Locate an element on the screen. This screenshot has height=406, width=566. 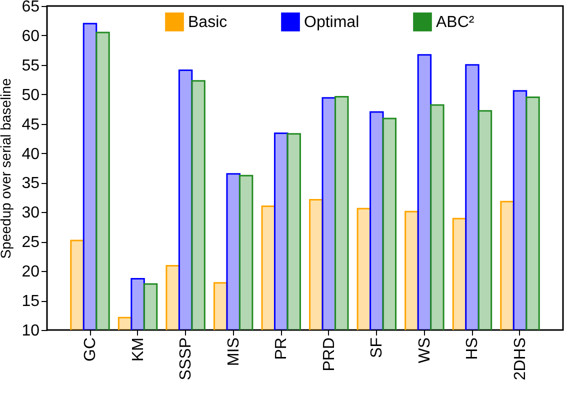
y-tick-label: 30 is located at coordinates (31, 213).